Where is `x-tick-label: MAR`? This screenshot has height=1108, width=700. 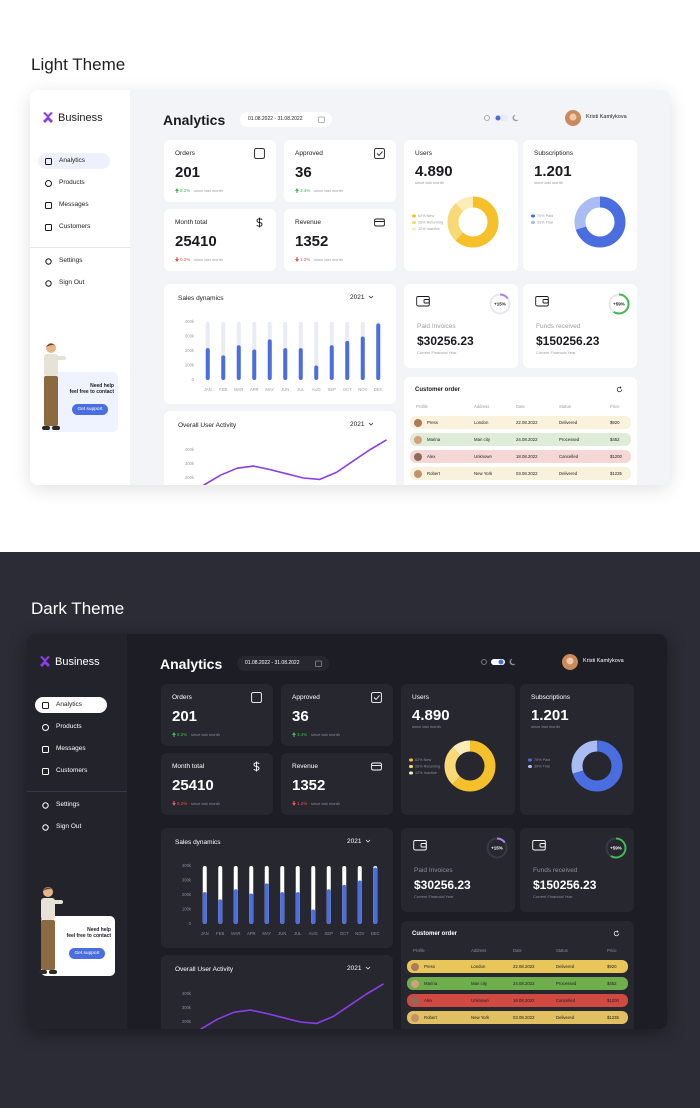
x-tick-label: MAR is located at coordinates (235, 933).